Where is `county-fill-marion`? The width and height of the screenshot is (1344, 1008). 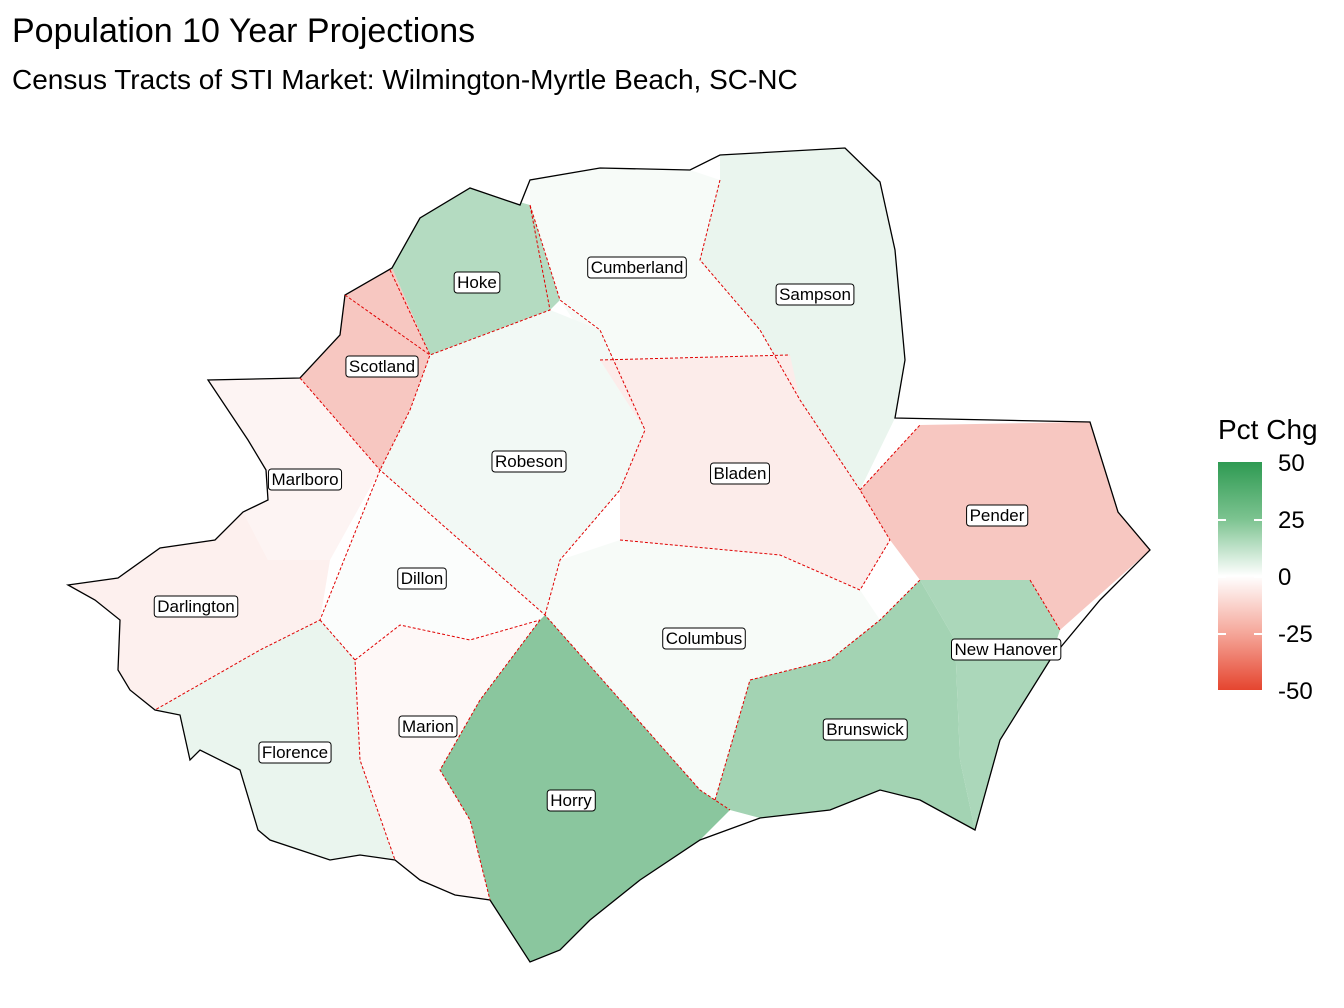
county-fill-marion is located at coordinates (447, 760).